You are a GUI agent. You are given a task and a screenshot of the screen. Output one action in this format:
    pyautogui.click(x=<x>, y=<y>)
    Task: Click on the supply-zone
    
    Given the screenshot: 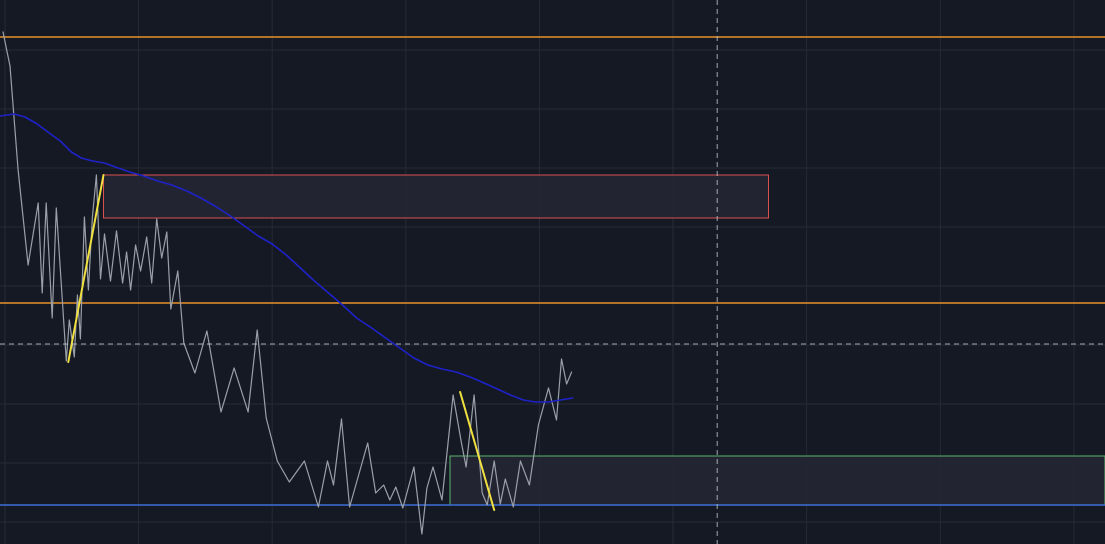 What is the action you would take?
    pyautogui.click(x=436, y=196)
    